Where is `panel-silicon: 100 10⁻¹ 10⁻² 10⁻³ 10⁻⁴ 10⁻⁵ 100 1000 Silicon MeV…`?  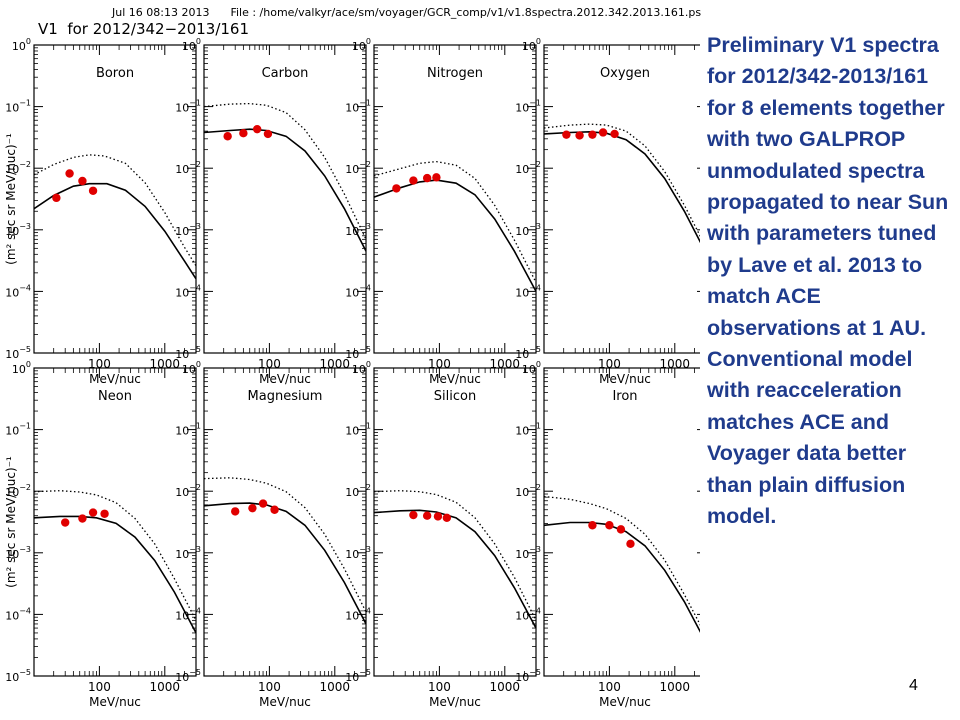
panel-silicon: 100 10⁻¹ 10⁻² 10⁻³ 10⁻⁴ 10⁻⁵ 100 1000 Silicon MeV… is located at coordinates (441, 534).